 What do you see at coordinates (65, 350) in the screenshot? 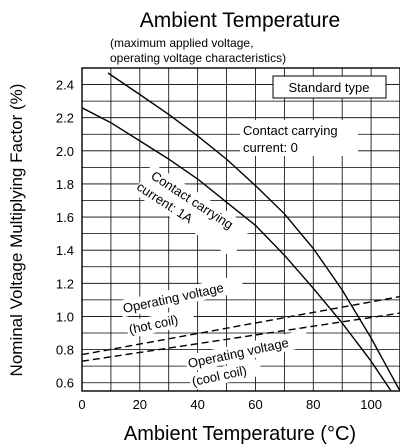
I see `y-tick-label: 0.8` at bounding box center [65, 350].